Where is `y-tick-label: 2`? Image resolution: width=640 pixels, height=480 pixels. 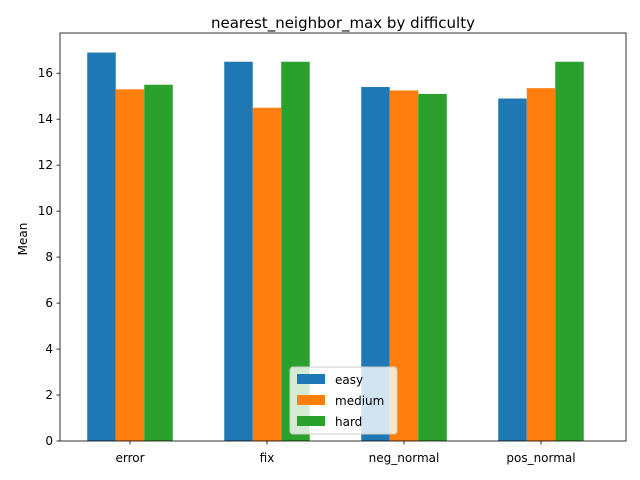 y-tick-label: 2 is located at coordinates (49, 395).